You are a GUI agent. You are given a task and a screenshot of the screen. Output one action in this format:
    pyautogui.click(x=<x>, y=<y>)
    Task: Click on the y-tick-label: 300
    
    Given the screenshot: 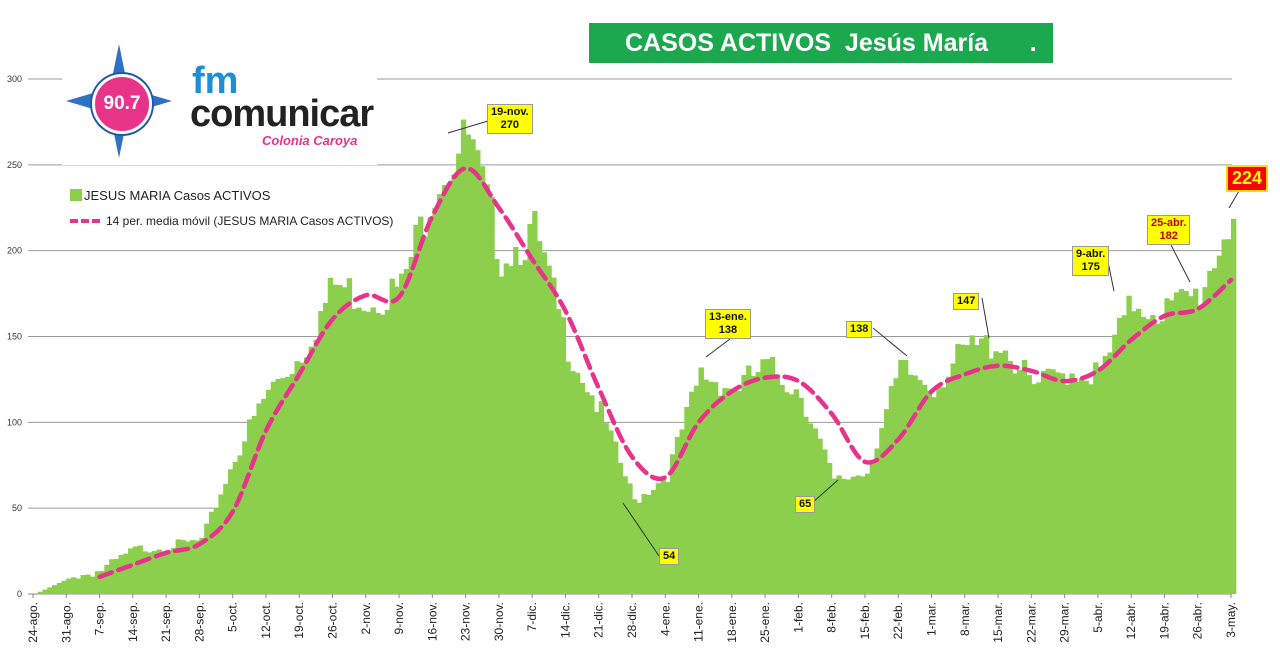 What is the action you would take?
    pyautogui.click(x=14, y=79)
    